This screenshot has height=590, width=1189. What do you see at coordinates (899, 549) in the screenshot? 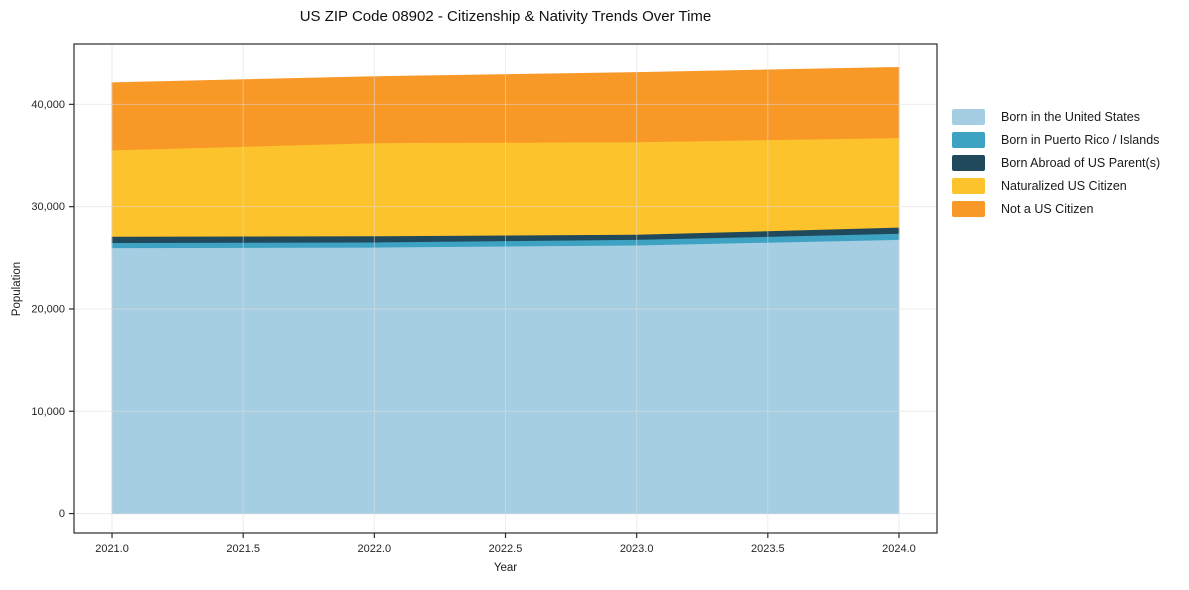
I see `x-tick-label: 2024.0` at bounding box center [899, 549].